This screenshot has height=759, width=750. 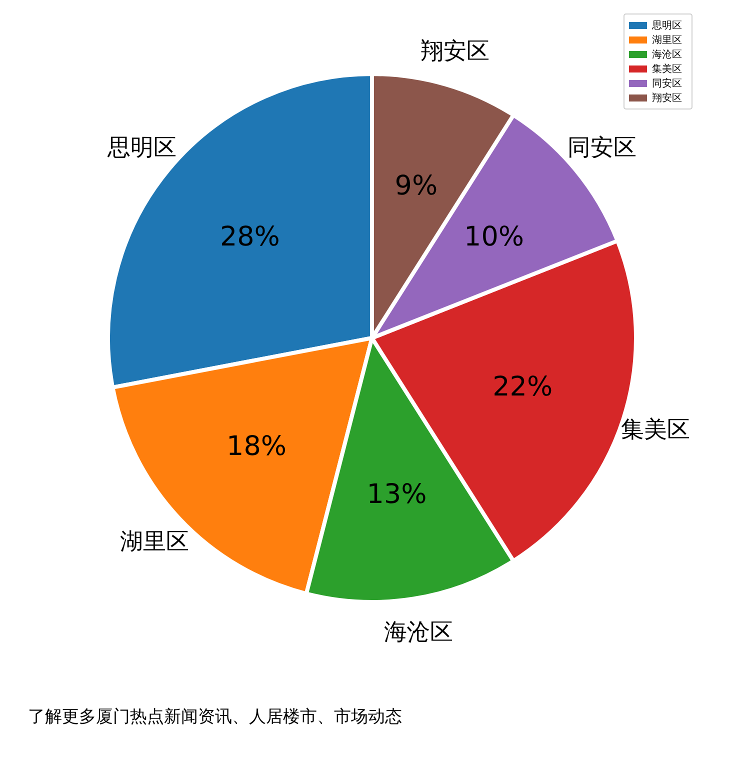 What do you see at coordinates (419, 633) in the screenshot?
I see `slice-label: 海沧区` at bounding box center [419, 633].